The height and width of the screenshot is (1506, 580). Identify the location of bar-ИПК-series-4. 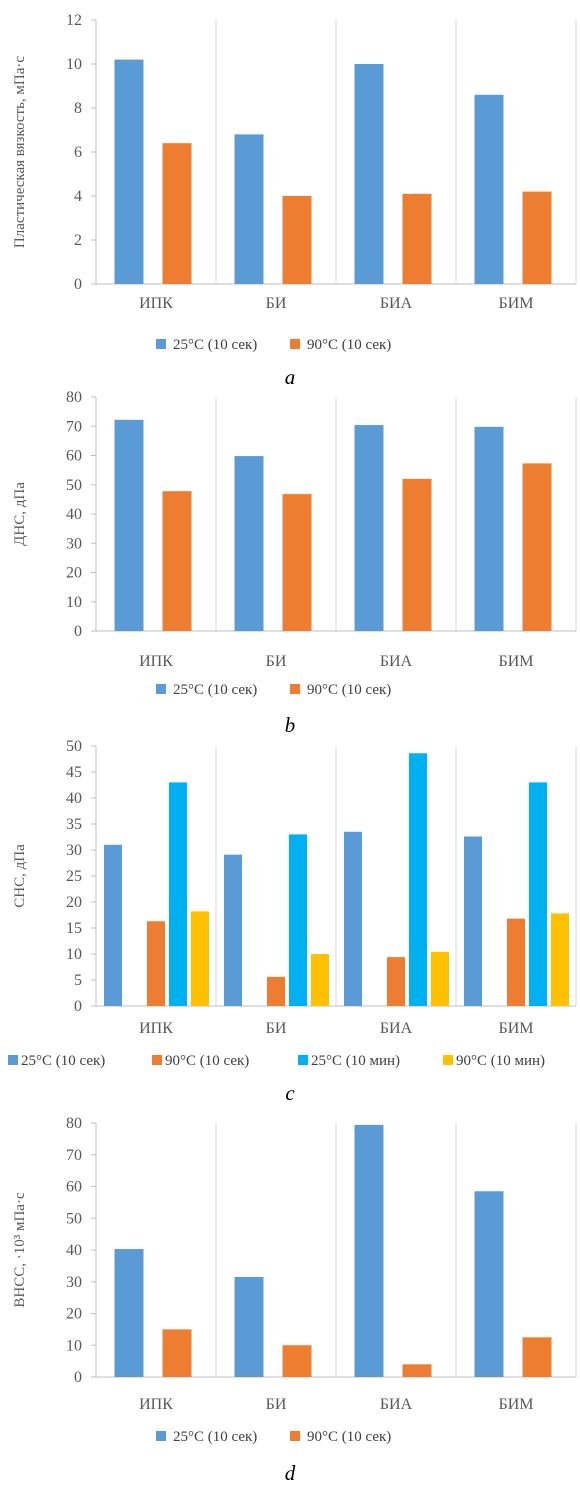
(200, 958).